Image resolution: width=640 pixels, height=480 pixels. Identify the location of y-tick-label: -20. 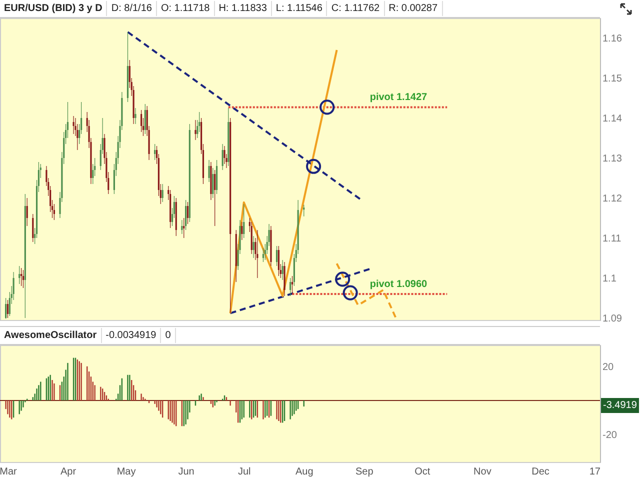
(610, 436).